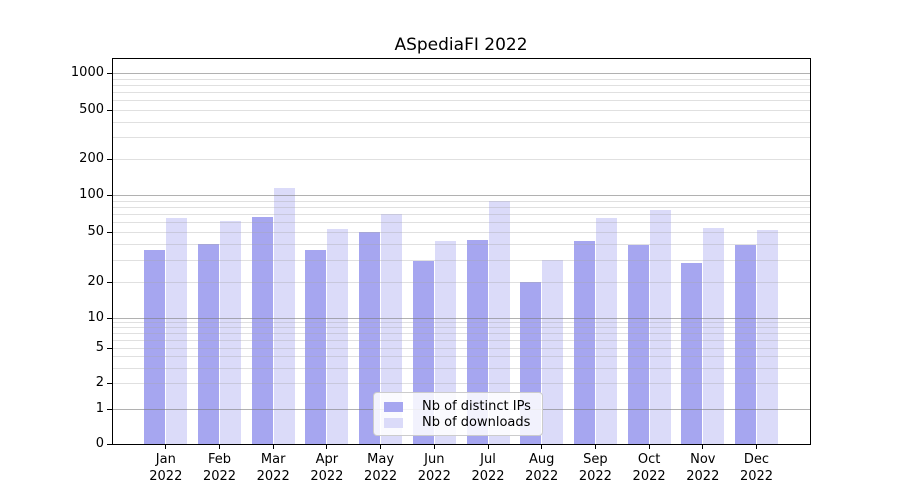  What do you see at coordinates (87, 72) in the screenshot?
I see `y-tick-label: 1000` at bounding box center [87, 72].